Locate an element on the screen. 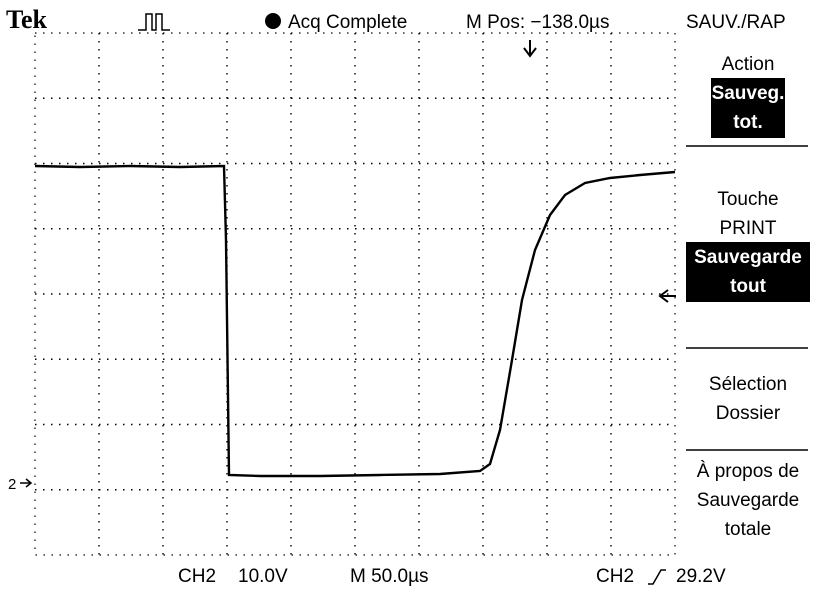 The width and height of the screenshot is (824, 602). position: M Pos: −138.0µs is located at coordinates (538, 22).